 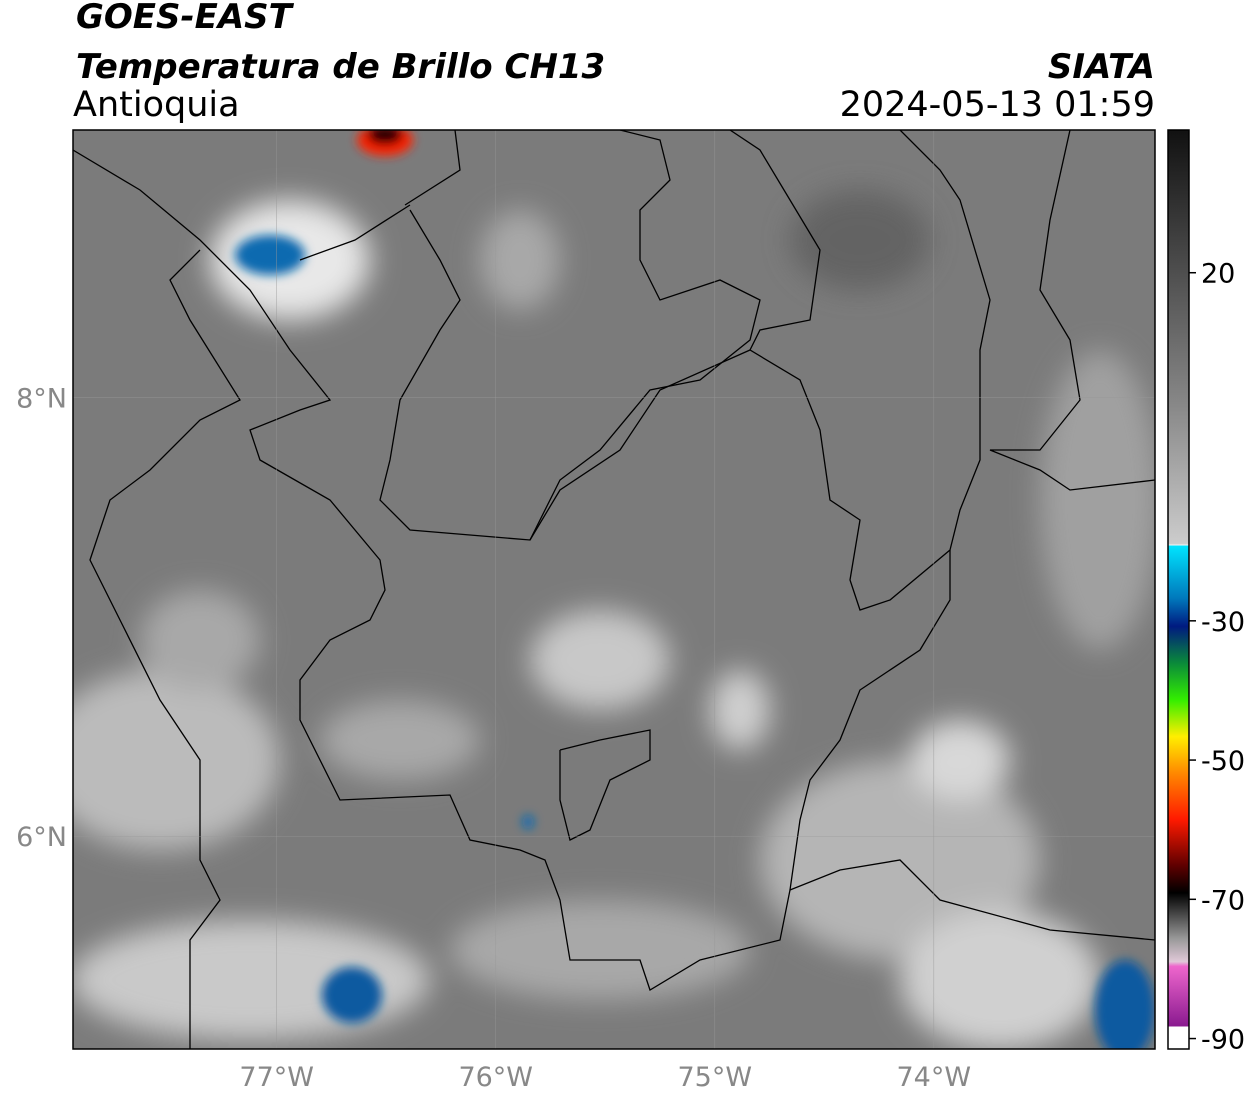 What do you see at coordinates (1223, 761) in the screenshot?
I see `colorbar-tick-label: -50` at bounding box center [1223, 761].